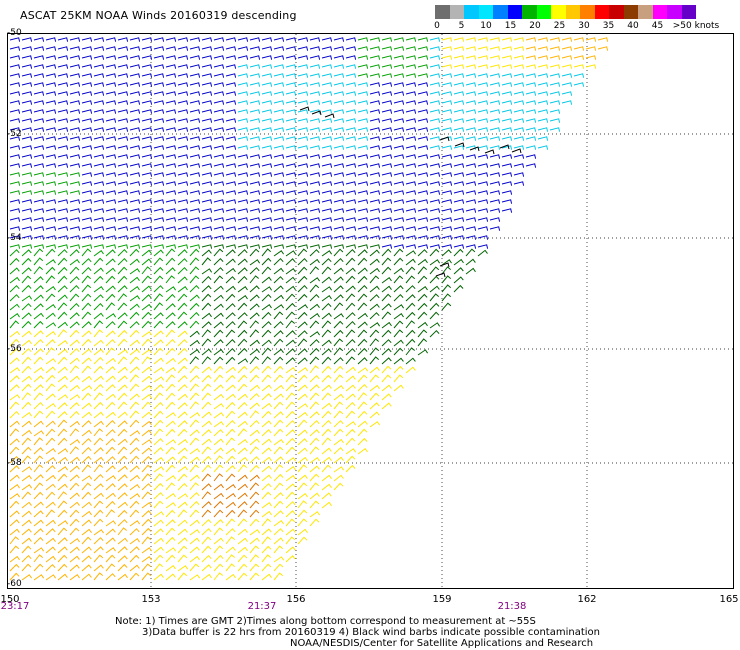 This screenshot has height=650, width=740. Describe the element at coordinates (10, 599) in the screenshot. I see `lon-label-150: 150` at that location.